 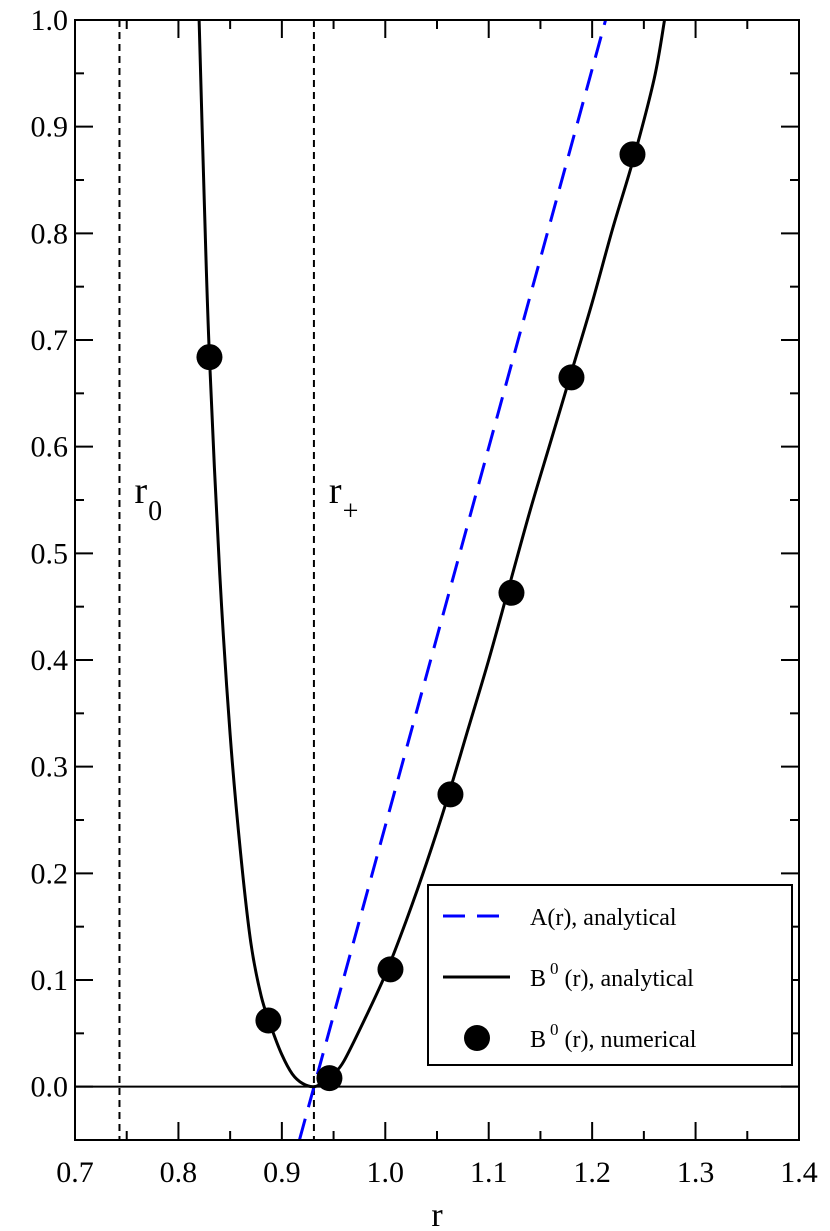 What do you see at coordinates (50, 980) in the screenshot?
I see `y-tick-label: 0.1` at bounding box center [50, 980].